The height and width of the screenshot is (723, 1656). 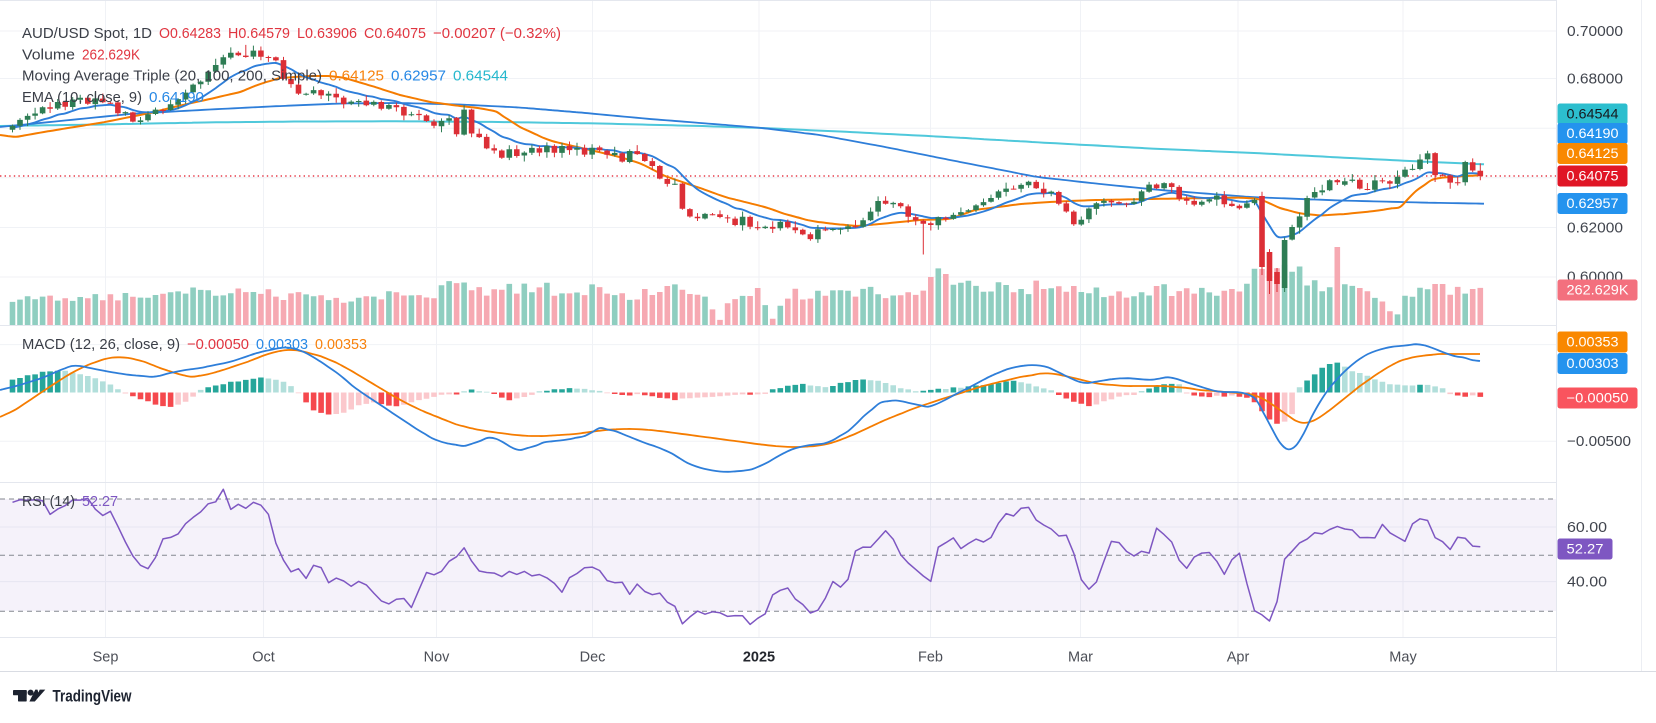 What do you see at coordinates (1587, 528) in the screenshot?
I see `svg-text: 60.00` at bounding box center [1587, 528].